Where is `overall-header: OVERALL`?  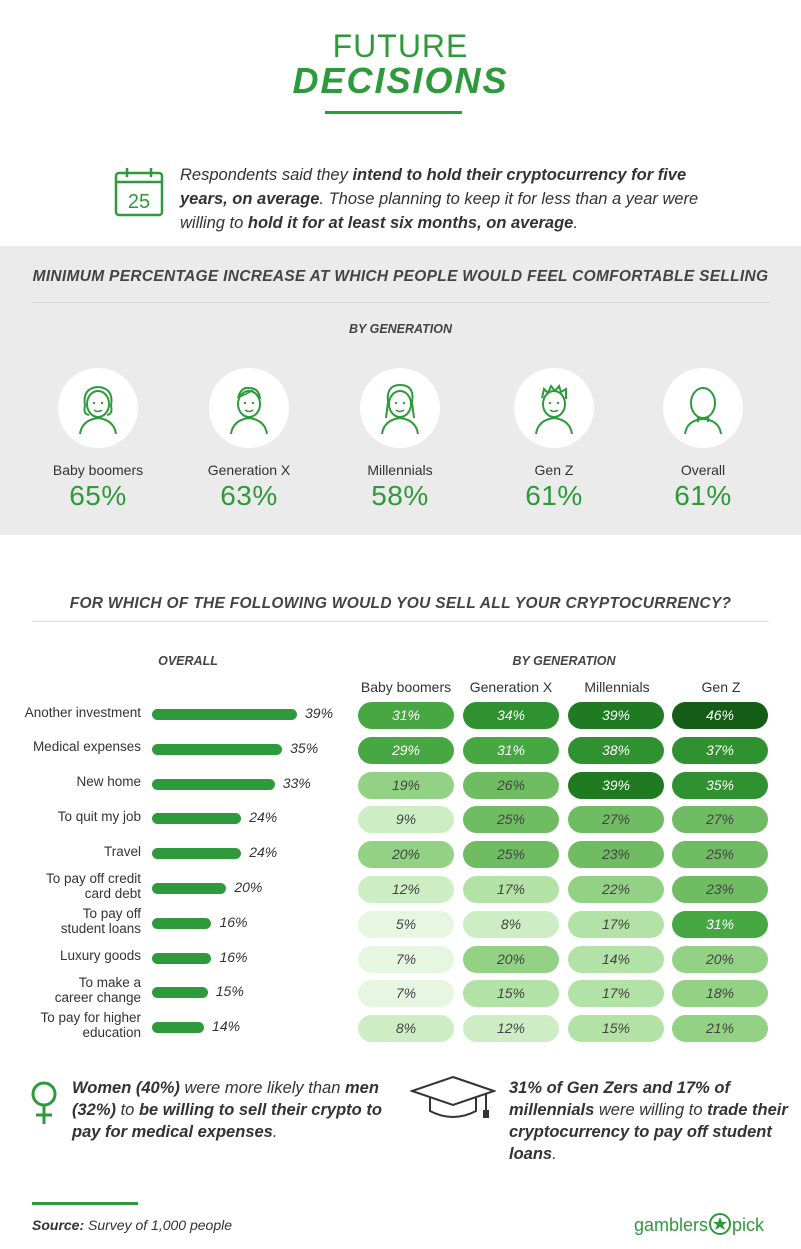
overall-header: OVERALL is located at coordinates (188, 661).